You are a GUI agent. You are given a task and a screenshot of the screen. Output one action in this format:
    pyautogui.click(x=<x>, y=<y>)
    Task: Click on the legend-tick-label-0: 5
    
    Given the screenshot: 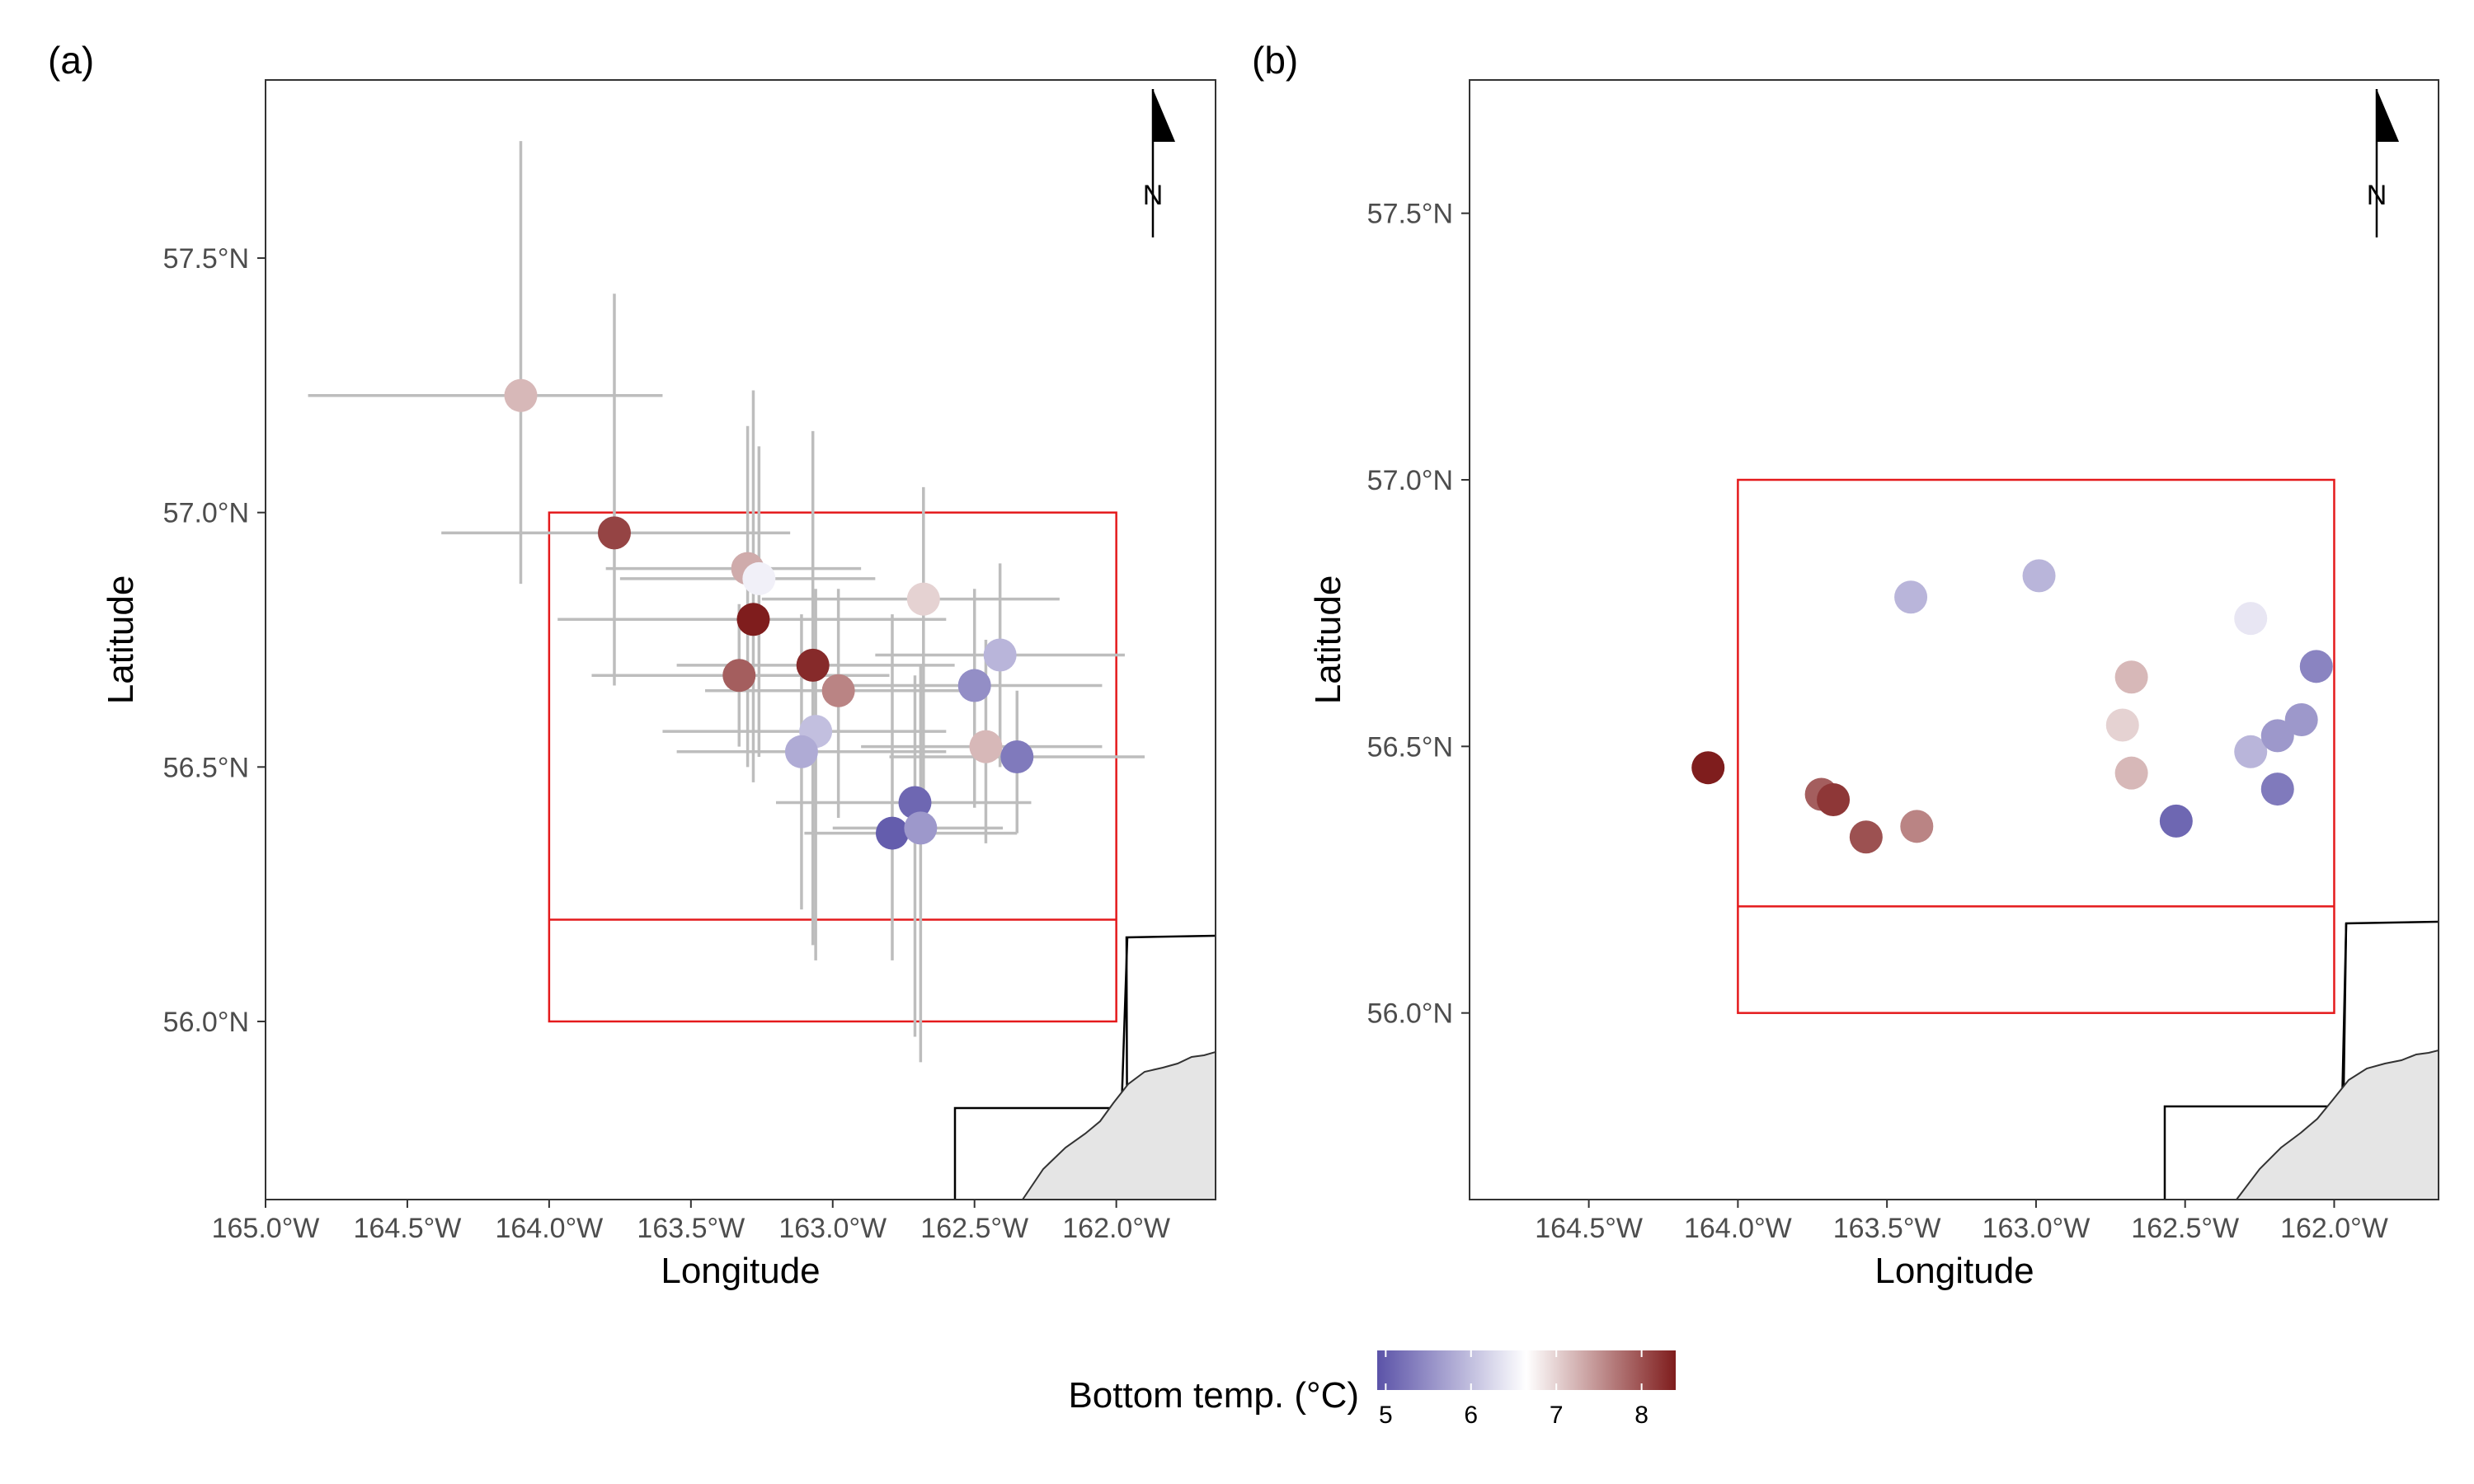 What is the action you would take?
    pyautogui.click(x=1386, y=1415)
    